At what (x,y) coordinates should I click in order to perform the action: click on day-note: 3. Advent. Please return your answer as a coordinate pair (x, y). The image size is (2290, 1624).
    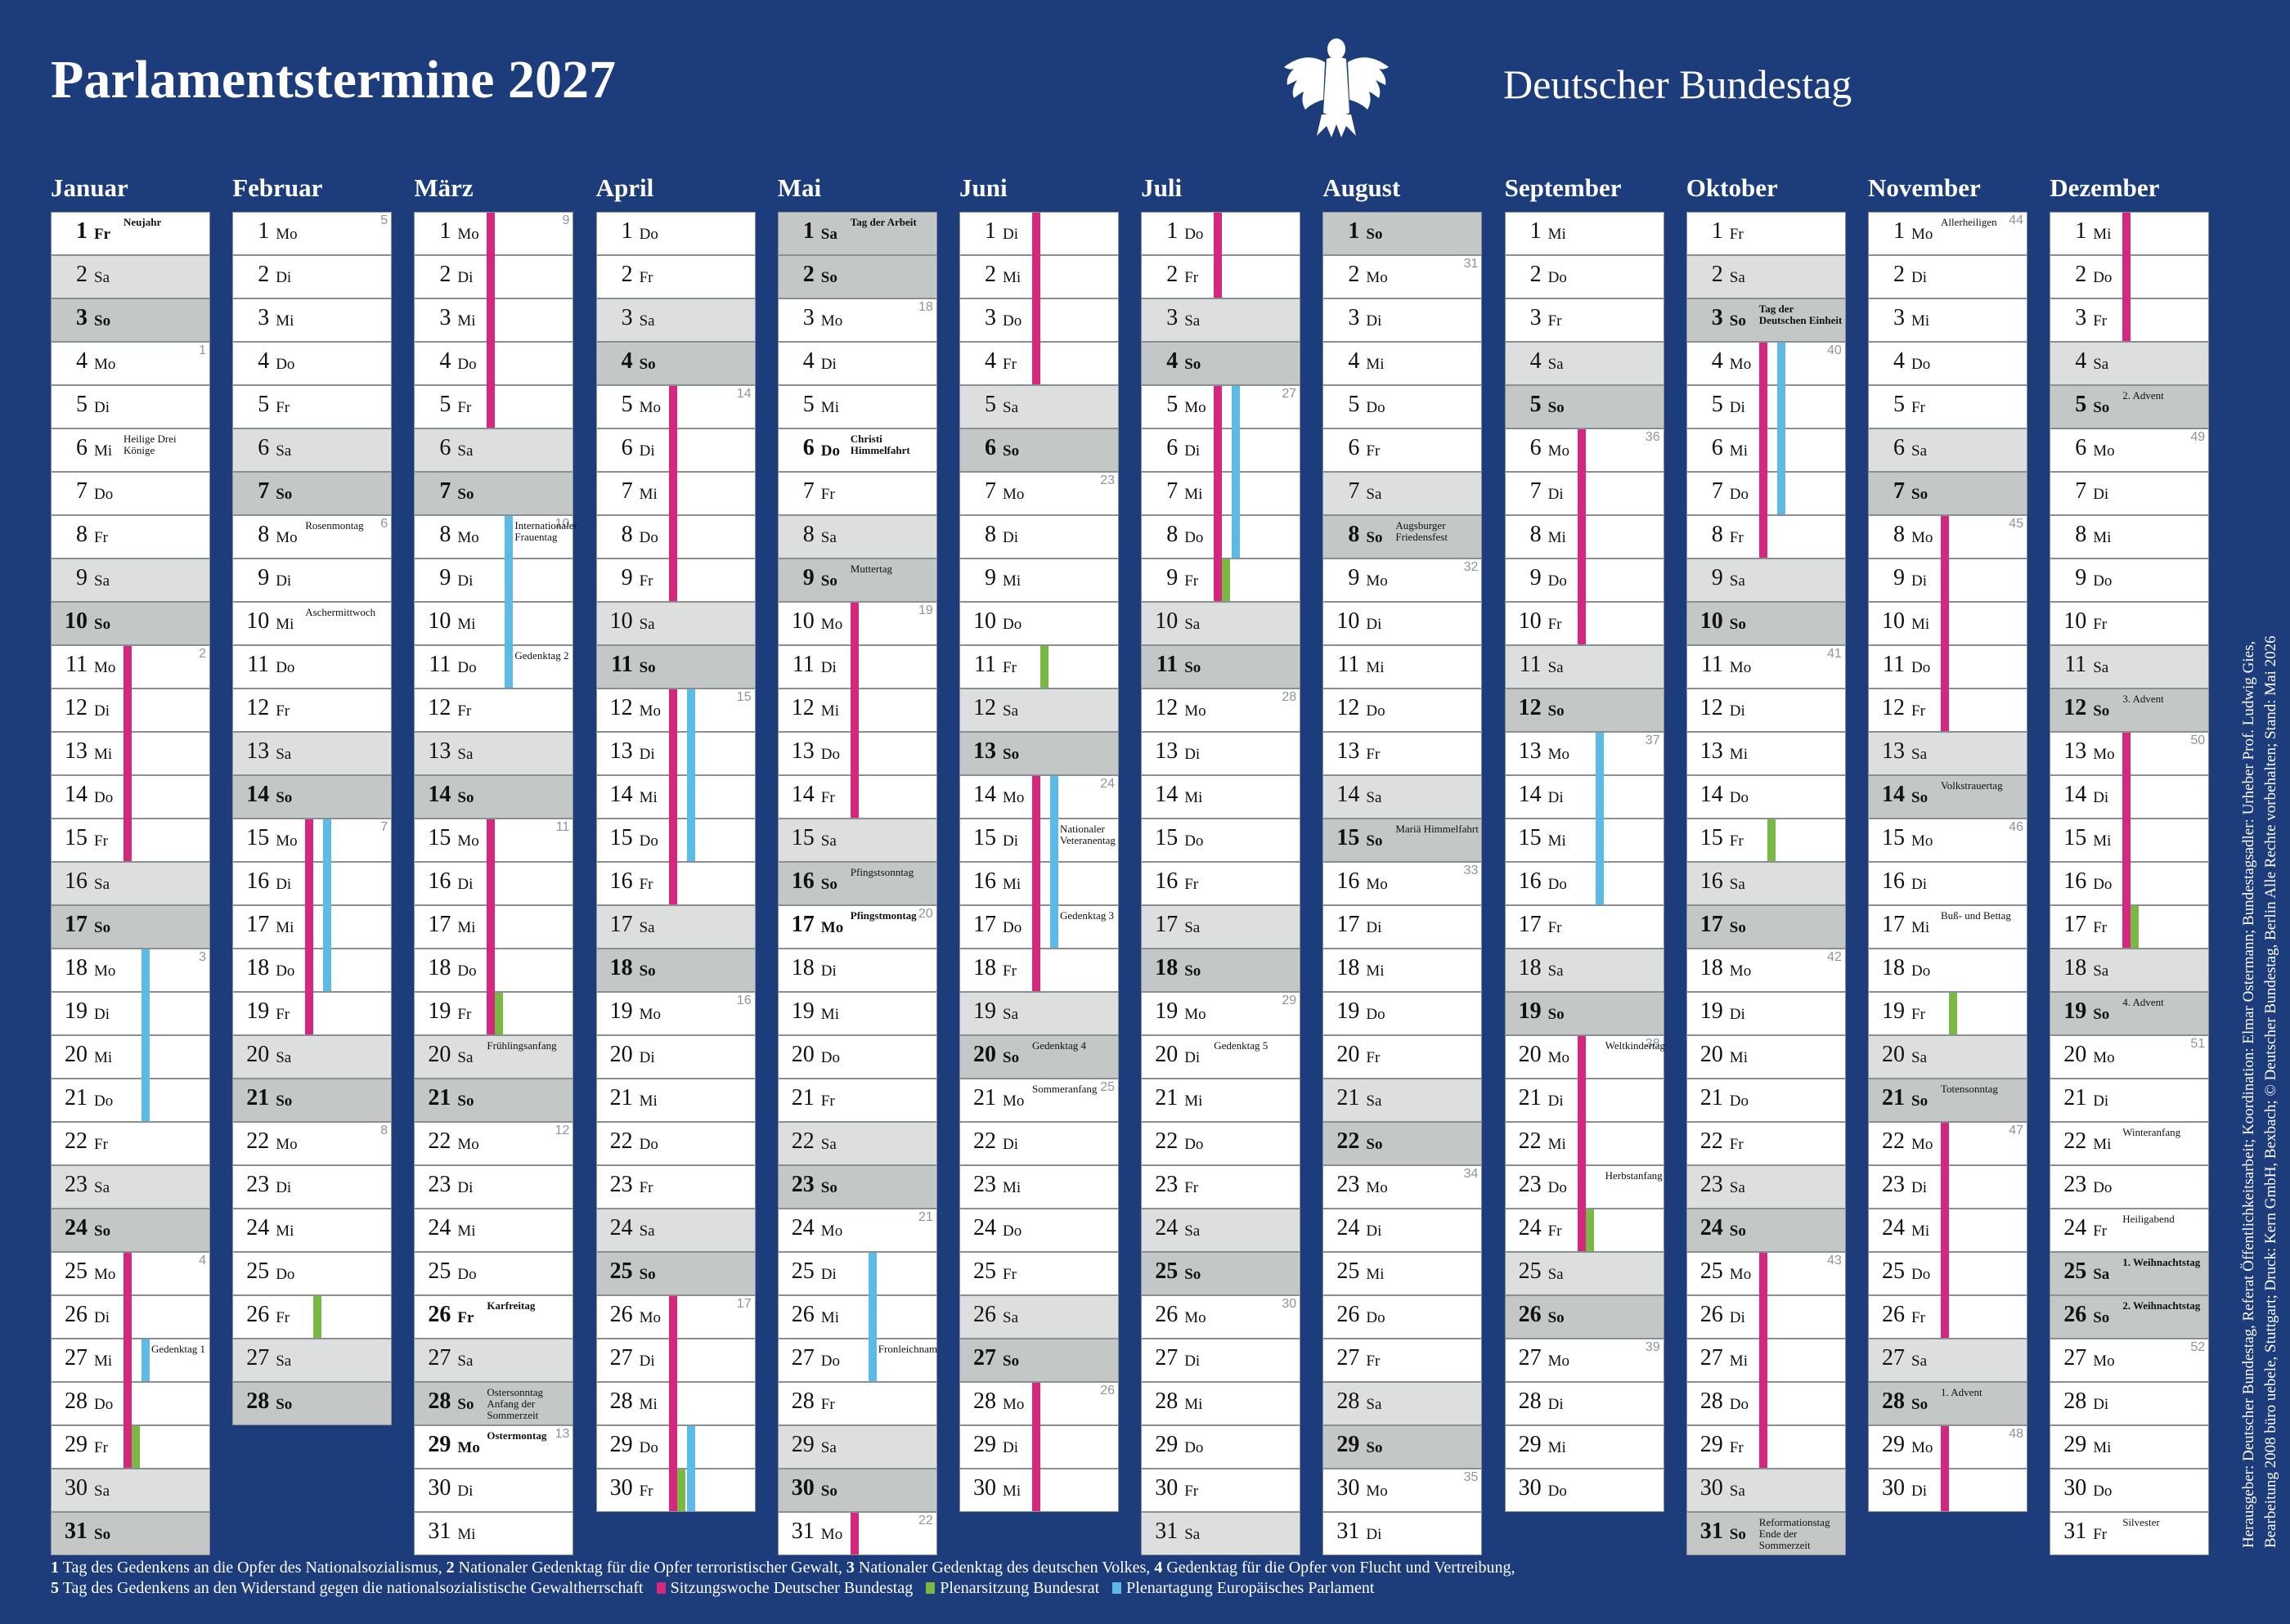
    Looking at the image, I should click on (2143, 699).